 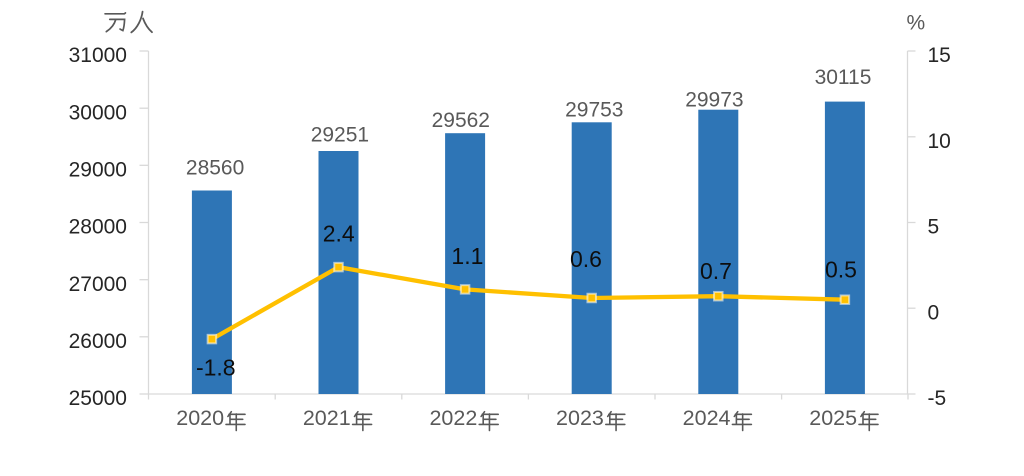 What do you see at coordinates (453, 418) in the screenshot?
I see `svg-text: 2022` at bounding box center [453, 418].